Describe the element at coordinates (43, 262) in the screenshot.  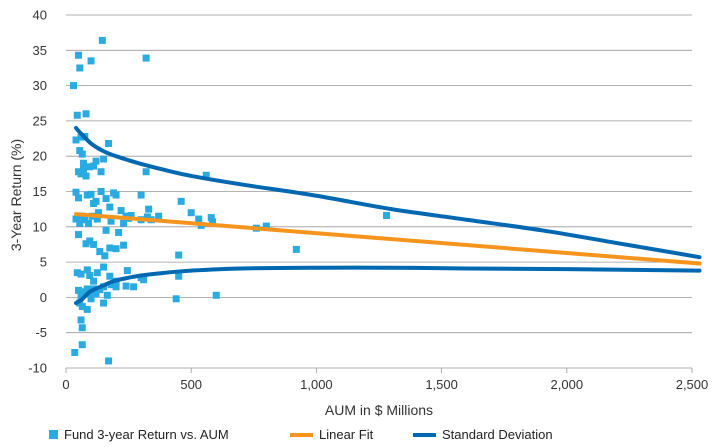
I see `y-tick-label: 5` at that location.